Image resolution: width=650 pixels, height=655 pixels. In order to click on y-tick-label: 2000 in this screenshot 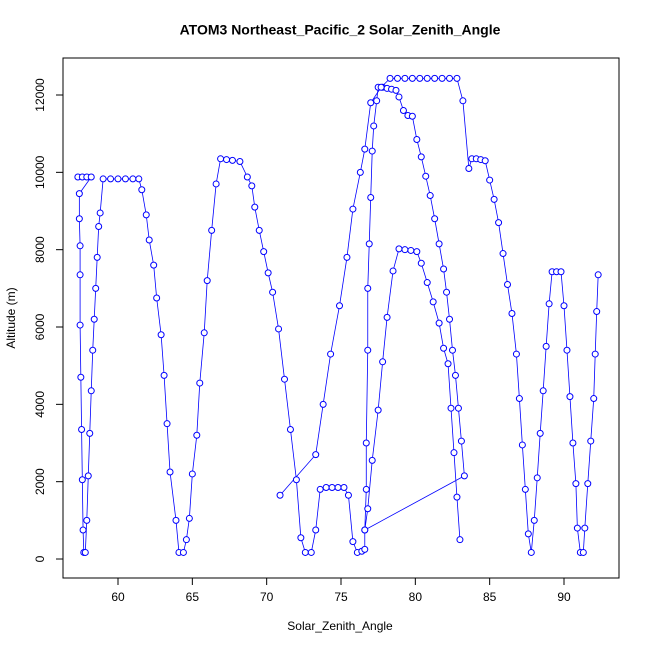, I will do `click(40, 481)`.